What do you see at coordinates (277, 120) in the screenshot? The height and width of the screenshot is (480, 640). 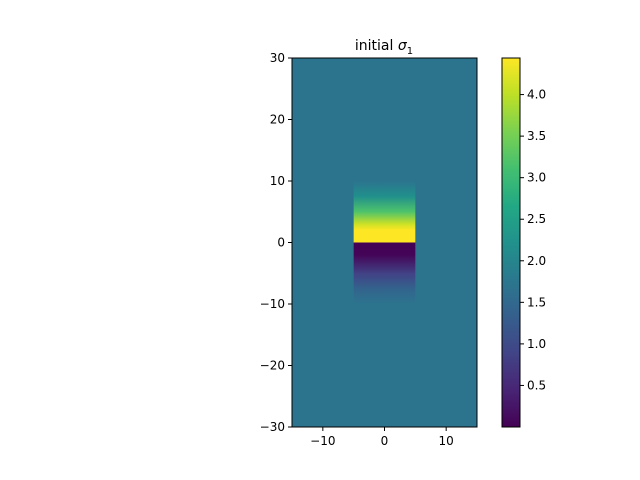 I see `y-tick-label: 20` at bounding box center [277, 120].